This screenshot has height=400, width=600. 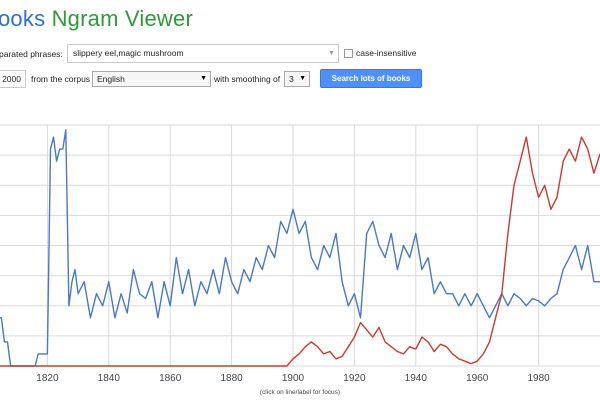 I want to click on search-button: Search lots of books, so click(x=371, y=78).